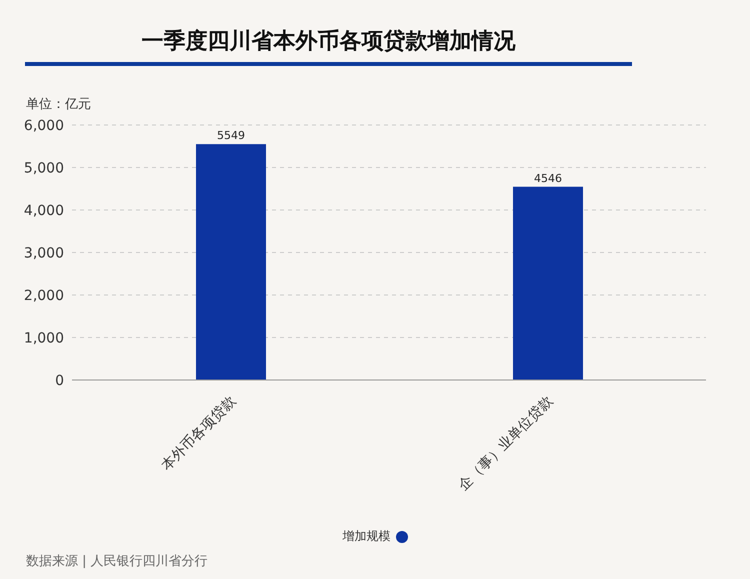 The image size is (750, 579). What do you see at coordinates (58, 104) in the screenshot?
I see `y-axis-title: 单位：亿元` at bounding box center [58, 104].